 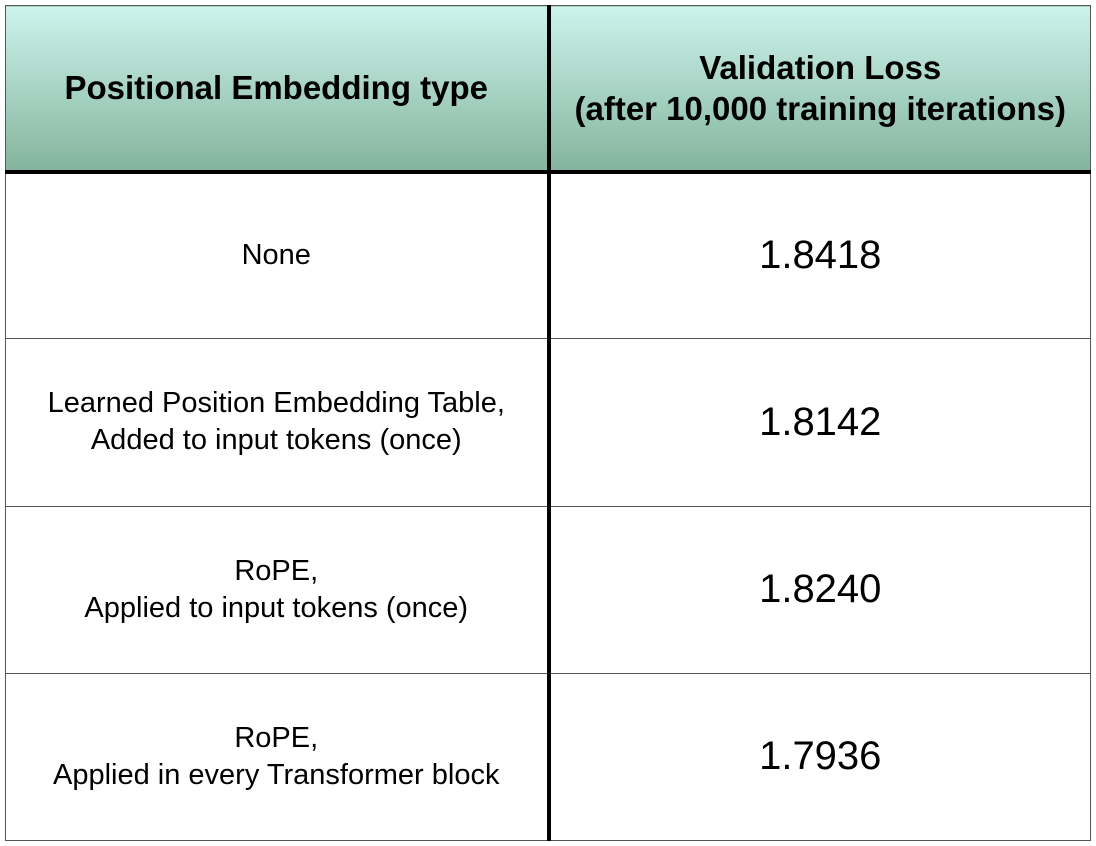 What do you see at coordinates (820, 67) in the screenshot?
I see `header-validation-loss-line: Validation Loss` at bounding box center [820, 67].